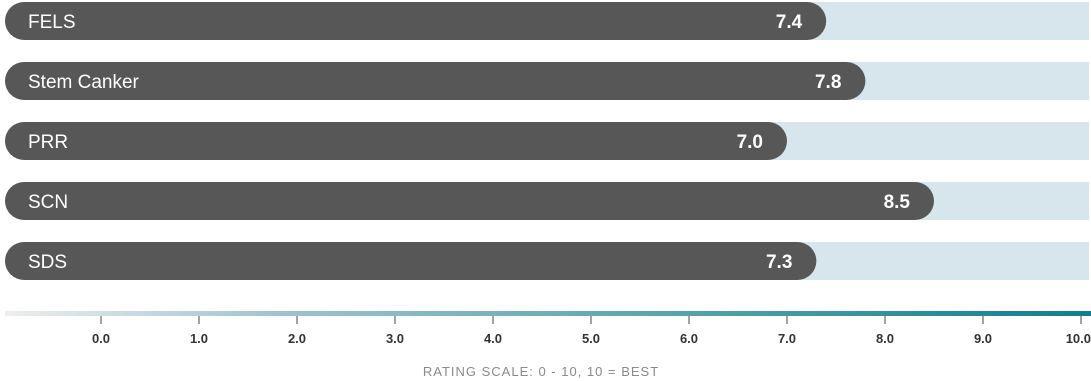  I want to click on tick-label: 9.0, so click(983, 338).